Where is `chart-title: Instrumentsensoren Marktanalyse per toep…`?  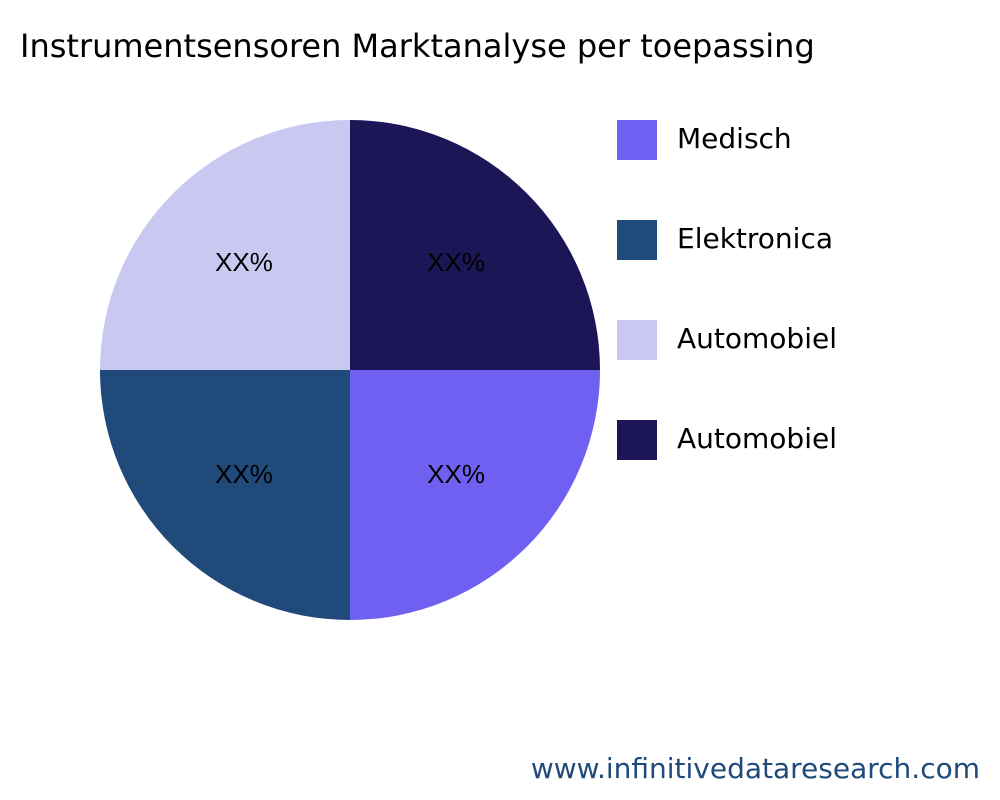 chart-title: Instrumentsensoren Marktanalyse per toep… is located at coordinates (417, 46).